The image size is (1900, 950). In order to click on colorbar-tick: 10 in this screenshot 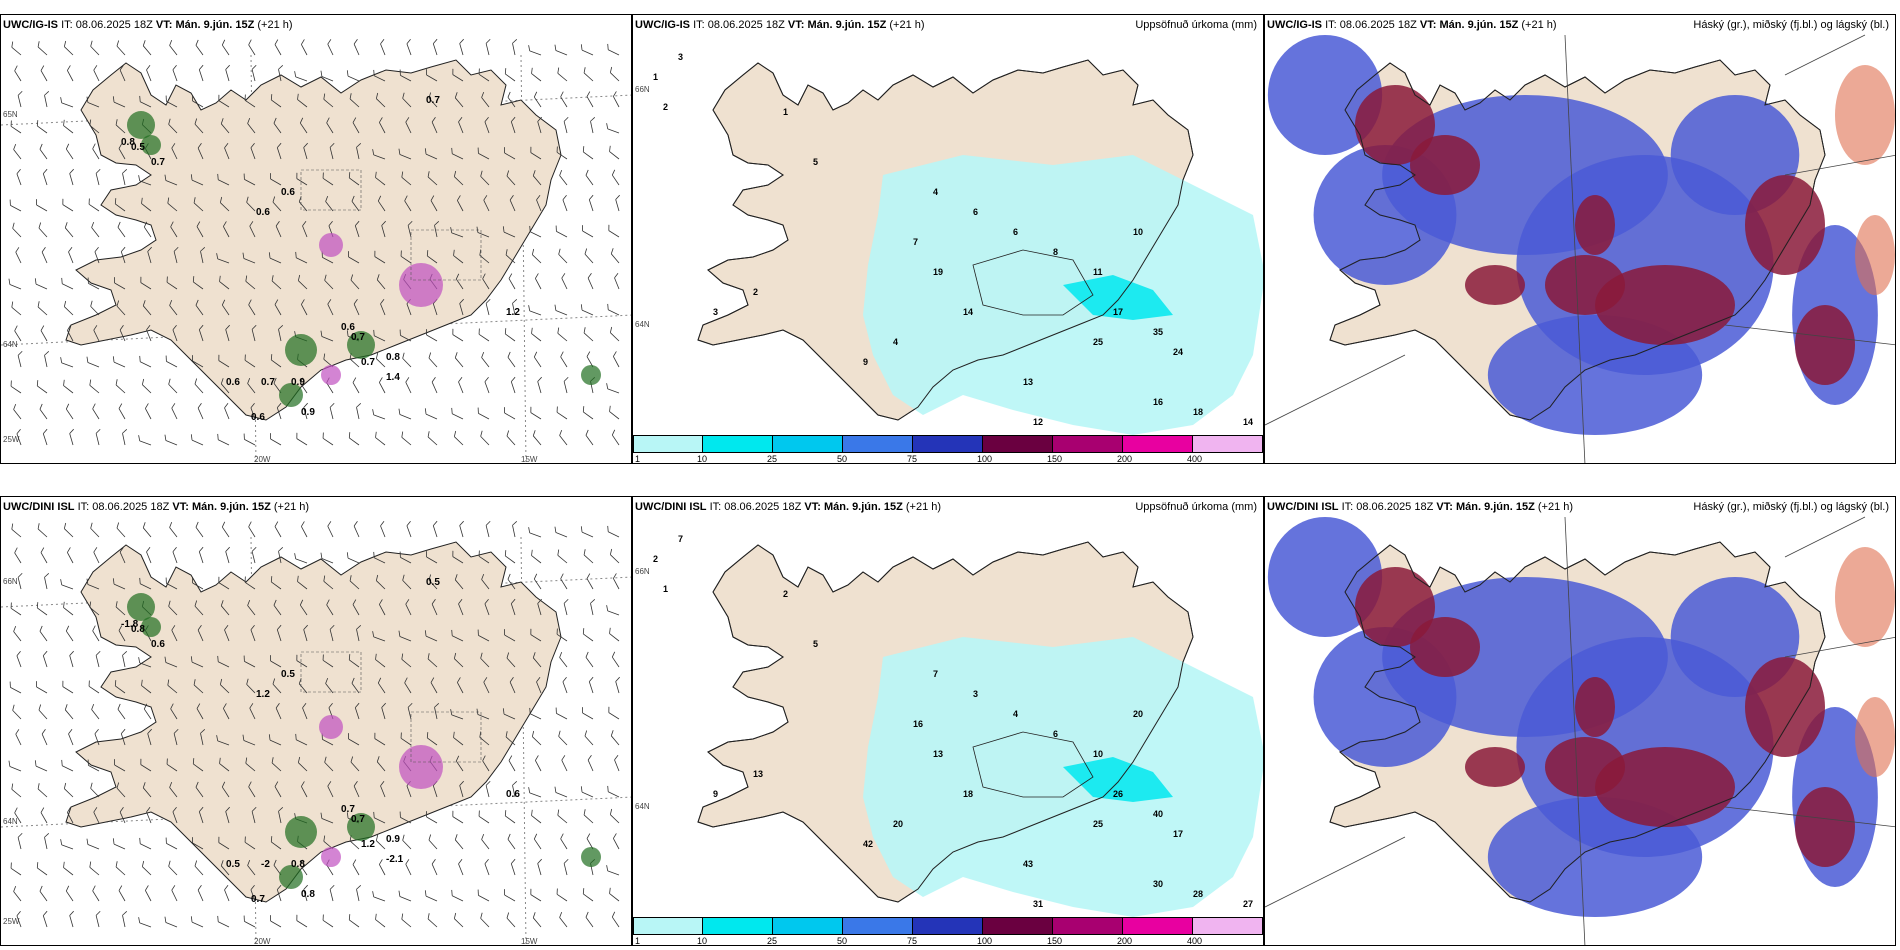, I will do `click(702, 941)`.